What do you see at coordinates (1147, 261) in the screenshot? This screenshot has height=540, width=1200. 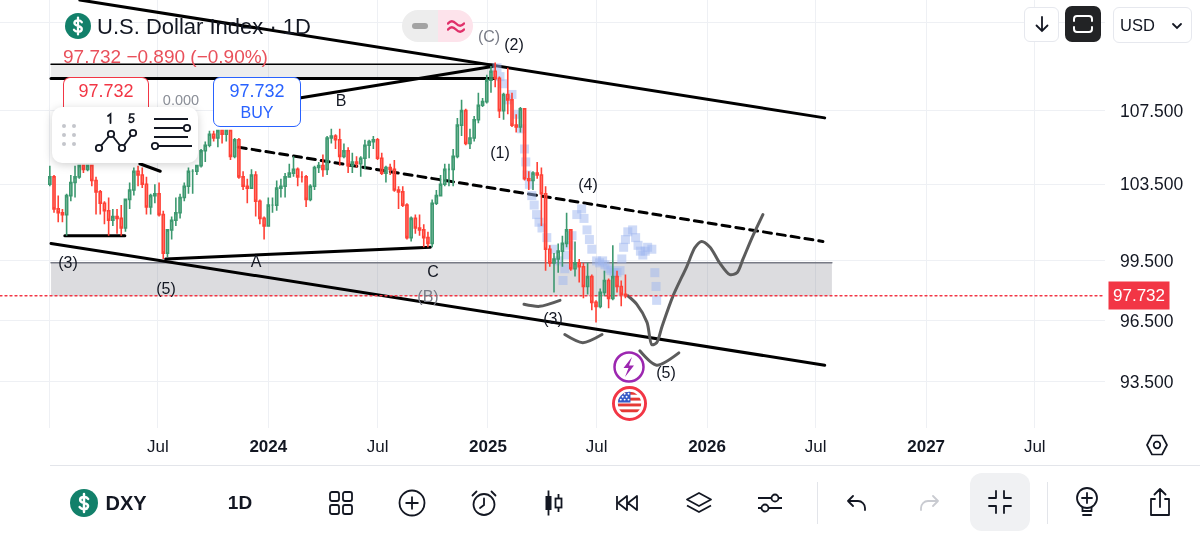 I see `y-tick-label: 99.500` at bounding box center [1147, 261].